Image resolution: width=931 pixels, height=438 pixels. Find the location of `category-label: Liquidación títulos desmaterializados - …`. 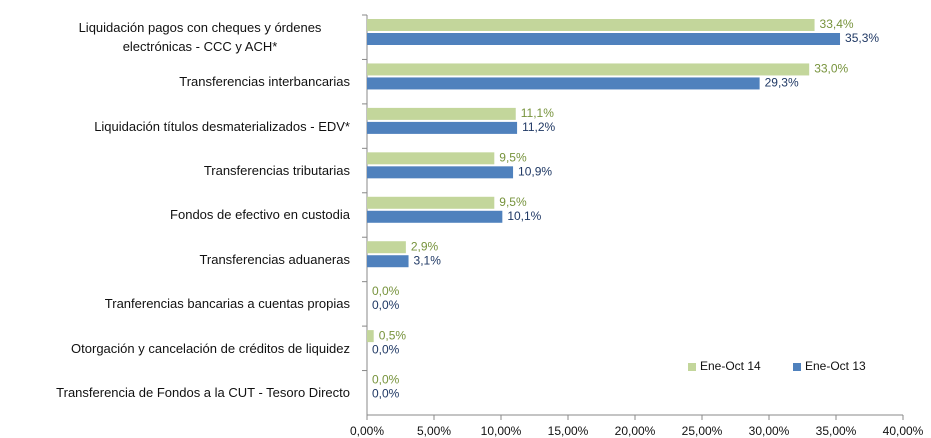

category-label: Liquidación títulos desmaterializados - … is located at coordinates (222, 126).